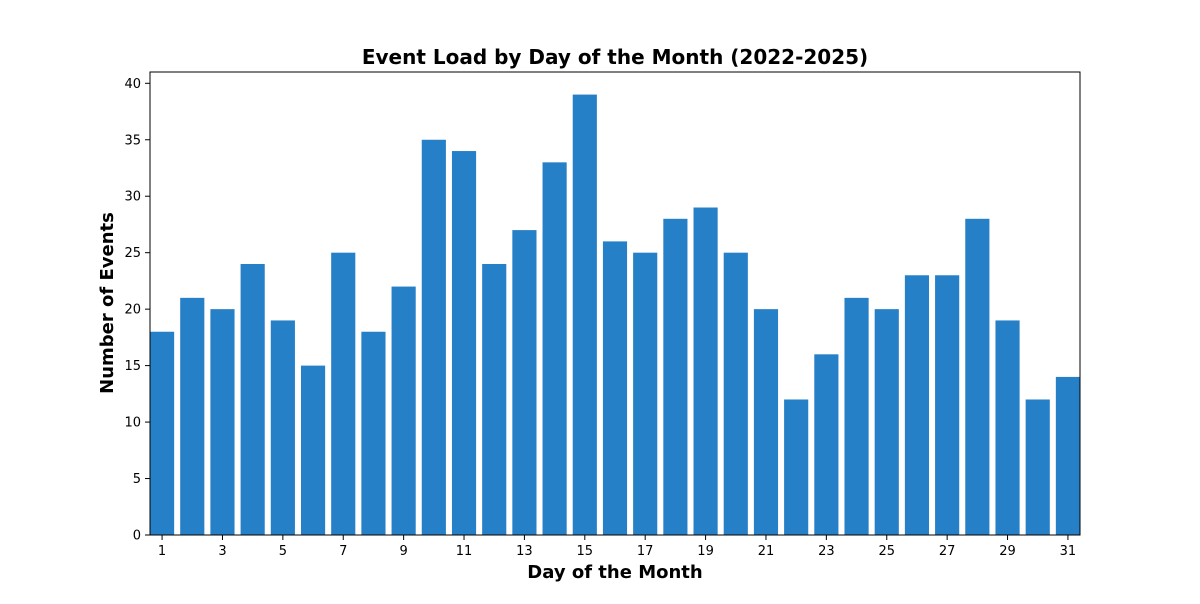 Image resolution: width=1200 pixels, height=604 pixels. I want to click on x-tick-label: 9, so click(403, 551).